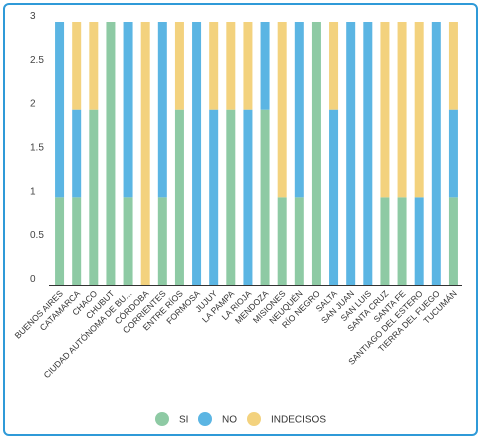 This screenshot has height=437, width=481. I want to click on y-tick-label: 0.5, so click(37, 235).